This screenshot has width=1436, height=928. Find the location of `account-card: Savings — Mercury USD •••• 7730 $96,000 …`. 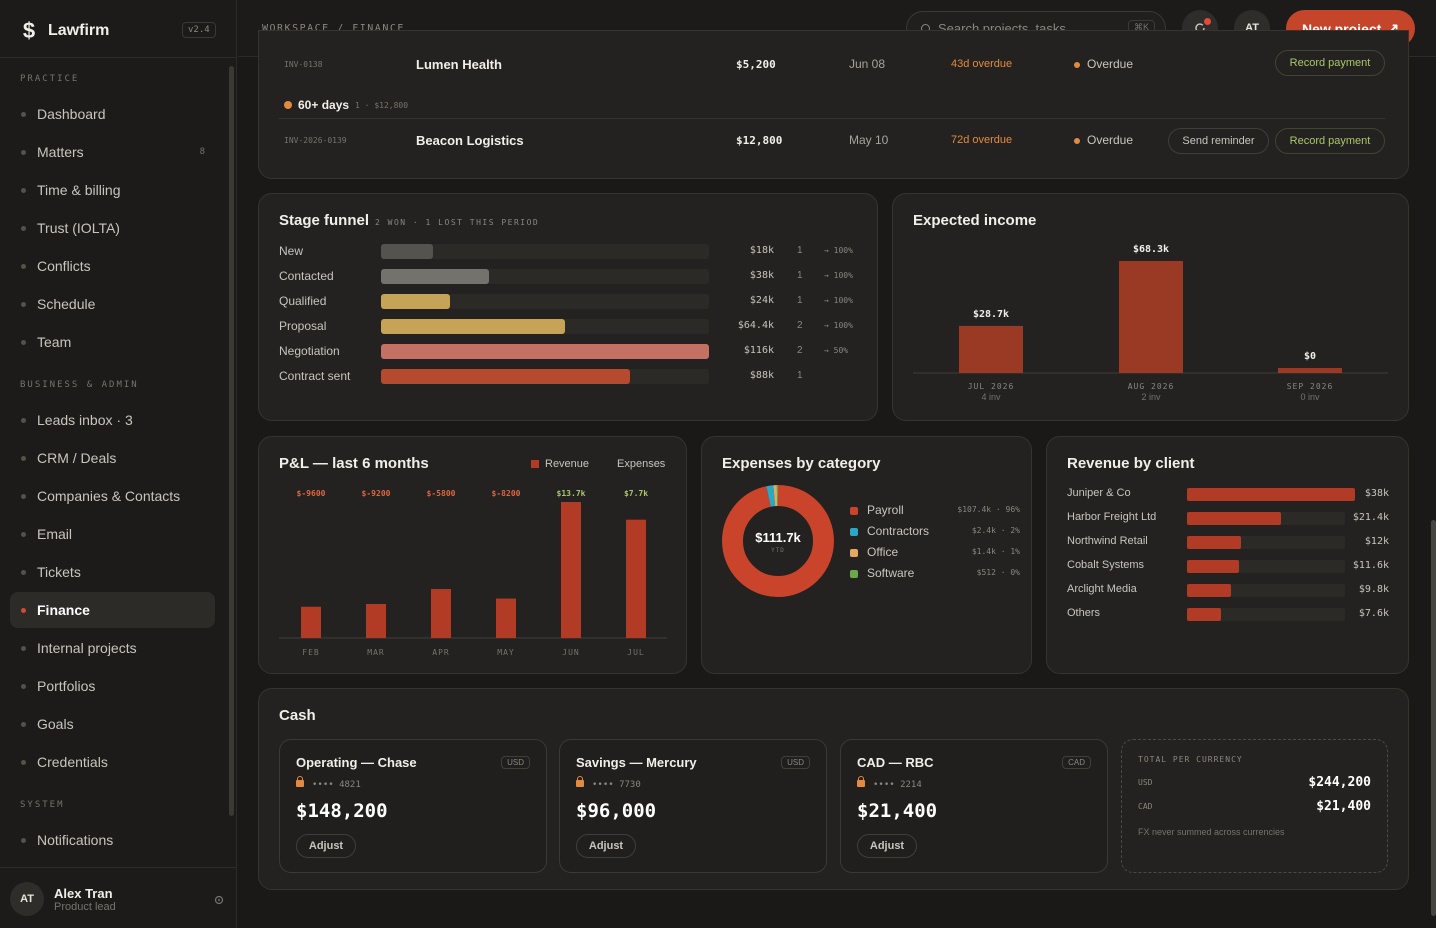

account-card: Savings — Mercury USD •••• 7730 $96,000 … is located at coordinates (693, 806).